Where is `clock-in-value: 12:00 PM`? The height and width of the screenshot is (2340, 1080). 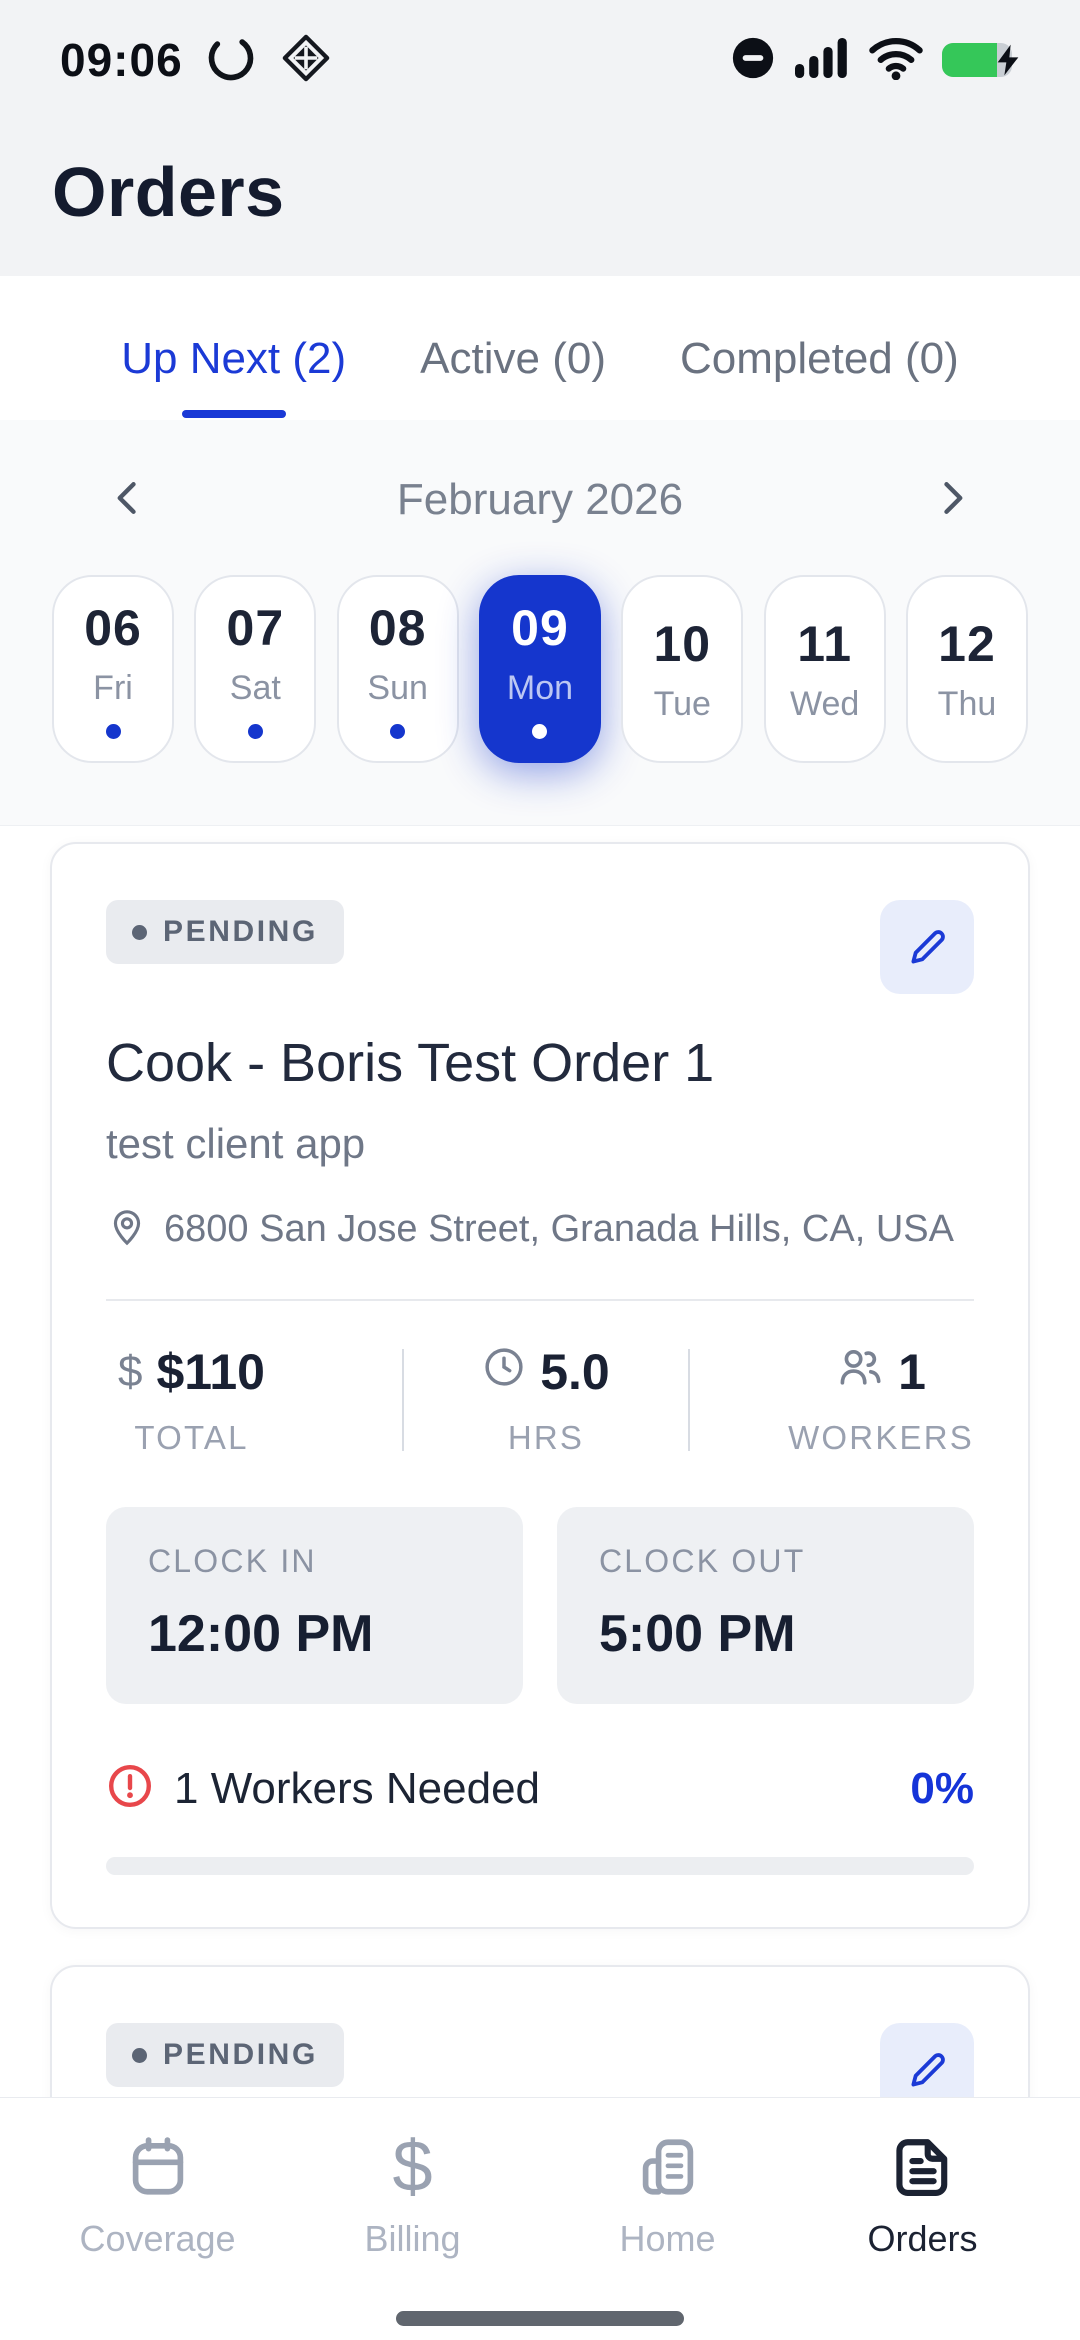 clock-in-value: 12:00 PM is located at coordinates (261, 1634).